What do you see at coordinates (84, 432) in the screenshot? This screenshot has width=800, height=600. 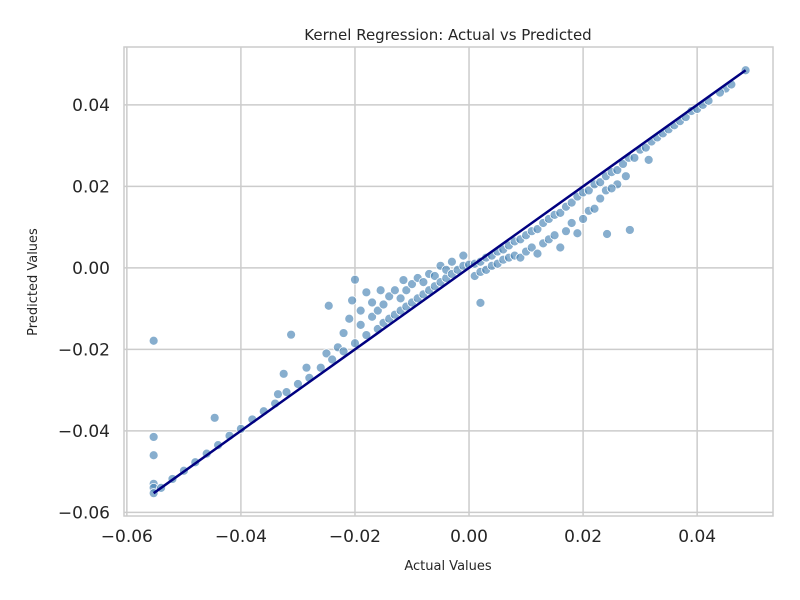 I see `y-tick-label: −0.04` at bounding box center [84, 432].